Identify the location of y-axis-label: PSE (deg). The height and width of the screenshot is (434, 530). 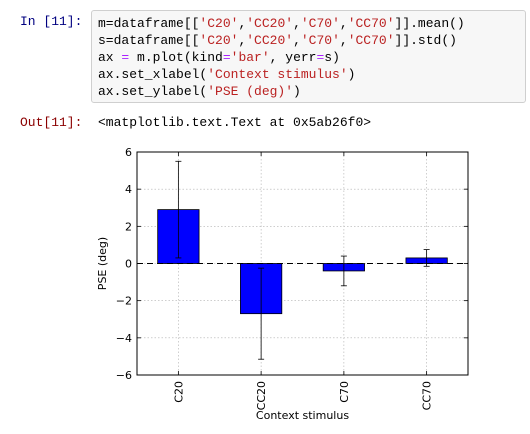
(102, 263).